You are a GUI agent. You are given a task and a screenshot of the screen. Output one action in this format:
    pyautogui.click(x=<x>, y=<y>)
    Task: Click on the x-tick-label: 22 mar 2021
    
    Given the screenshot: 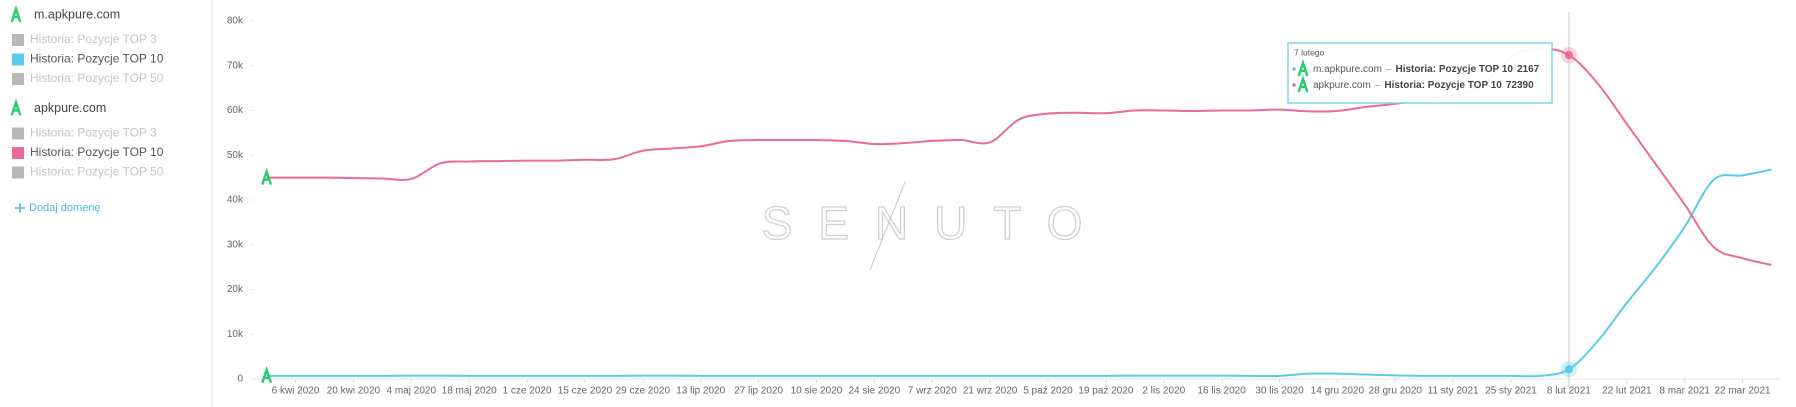 What is the action you would take?
    pyautogui.click(x=1742, y=391)
    